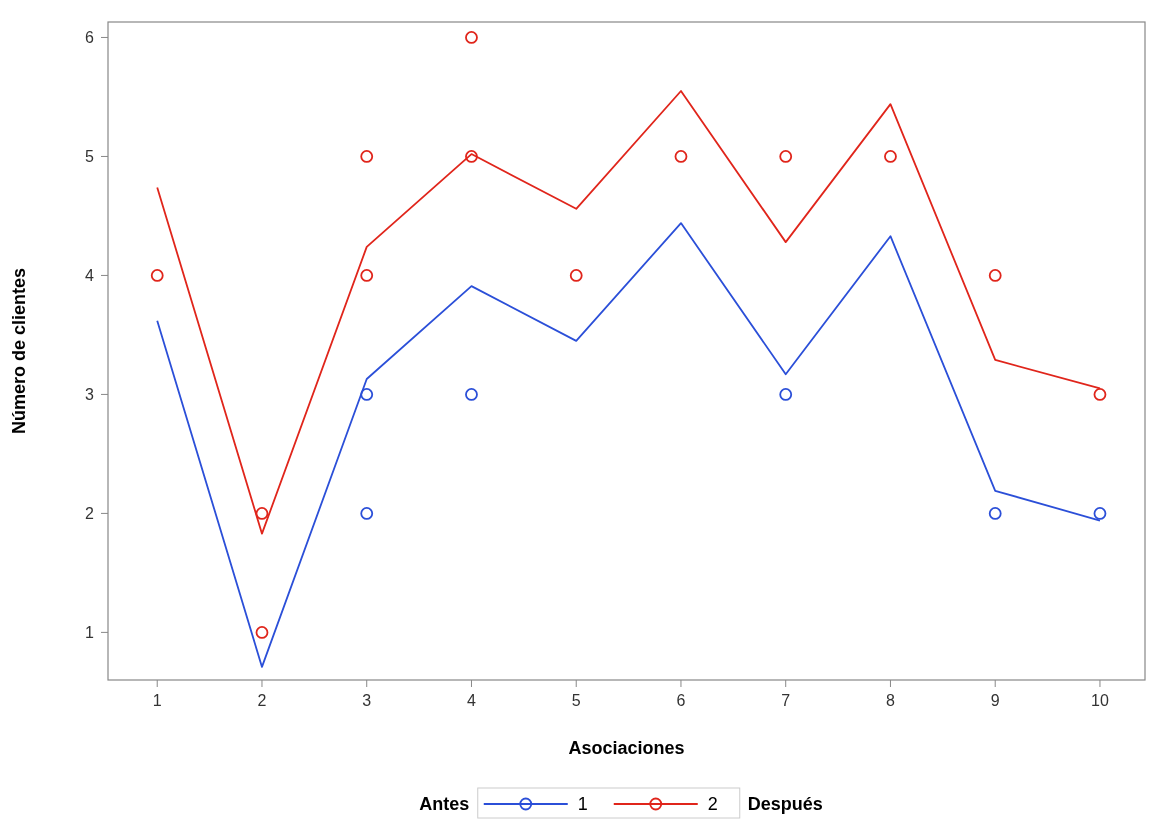 This screenshot has height=832, width=1159. What do you see at coordinates (157, 700) in the screenshot?
I see `x-tick-label: 1` at bounding box center [157, 700].